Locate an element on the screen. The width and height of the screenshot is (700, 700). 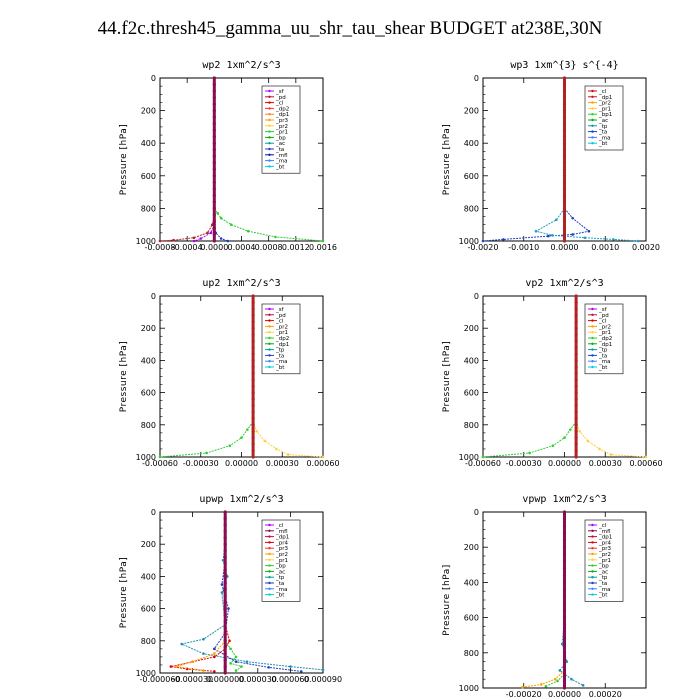
x-tick-label: 0.0010 is located at coordinates (605, 247).